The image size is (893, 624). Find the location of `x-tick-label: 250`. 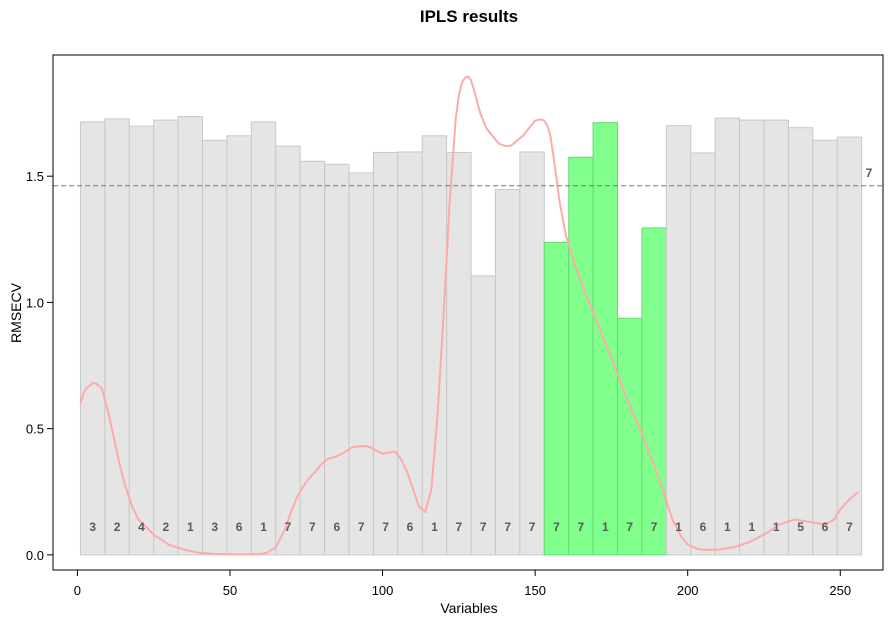

x-tick-label: 250 is located at coordinates (840, 590).